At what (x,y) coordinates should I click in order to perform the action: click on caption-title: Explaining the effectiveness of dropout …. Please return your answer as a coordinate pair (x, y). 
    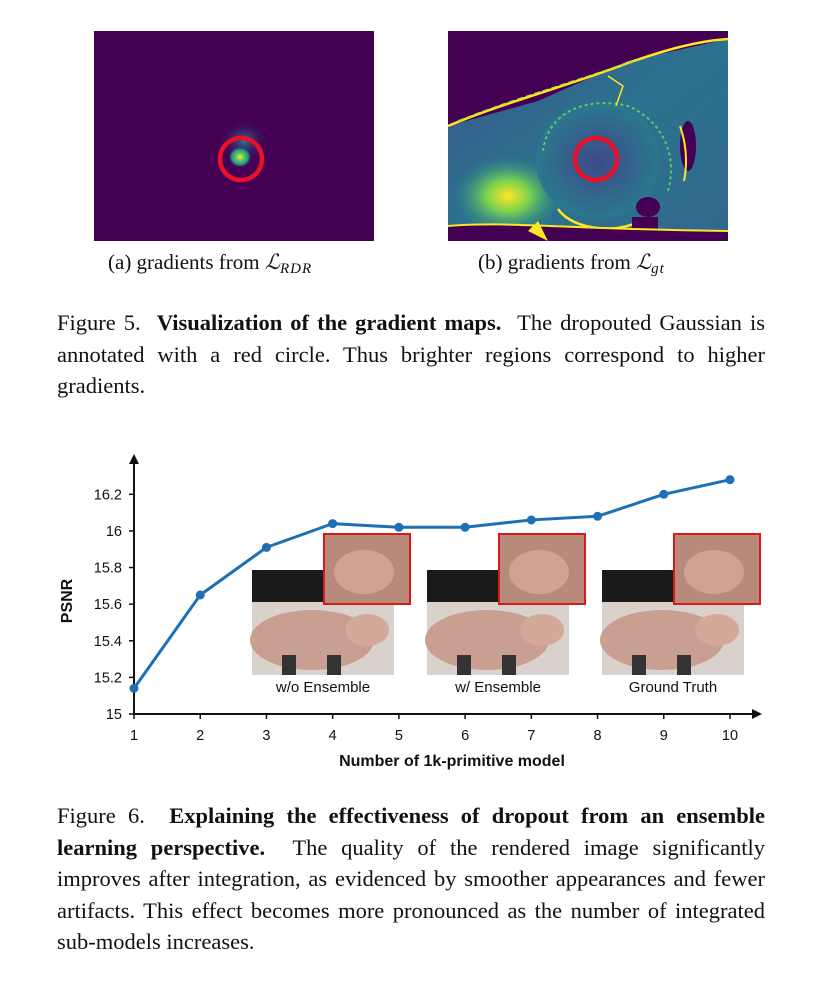
    Looking at the image, I should click on (411, 831).